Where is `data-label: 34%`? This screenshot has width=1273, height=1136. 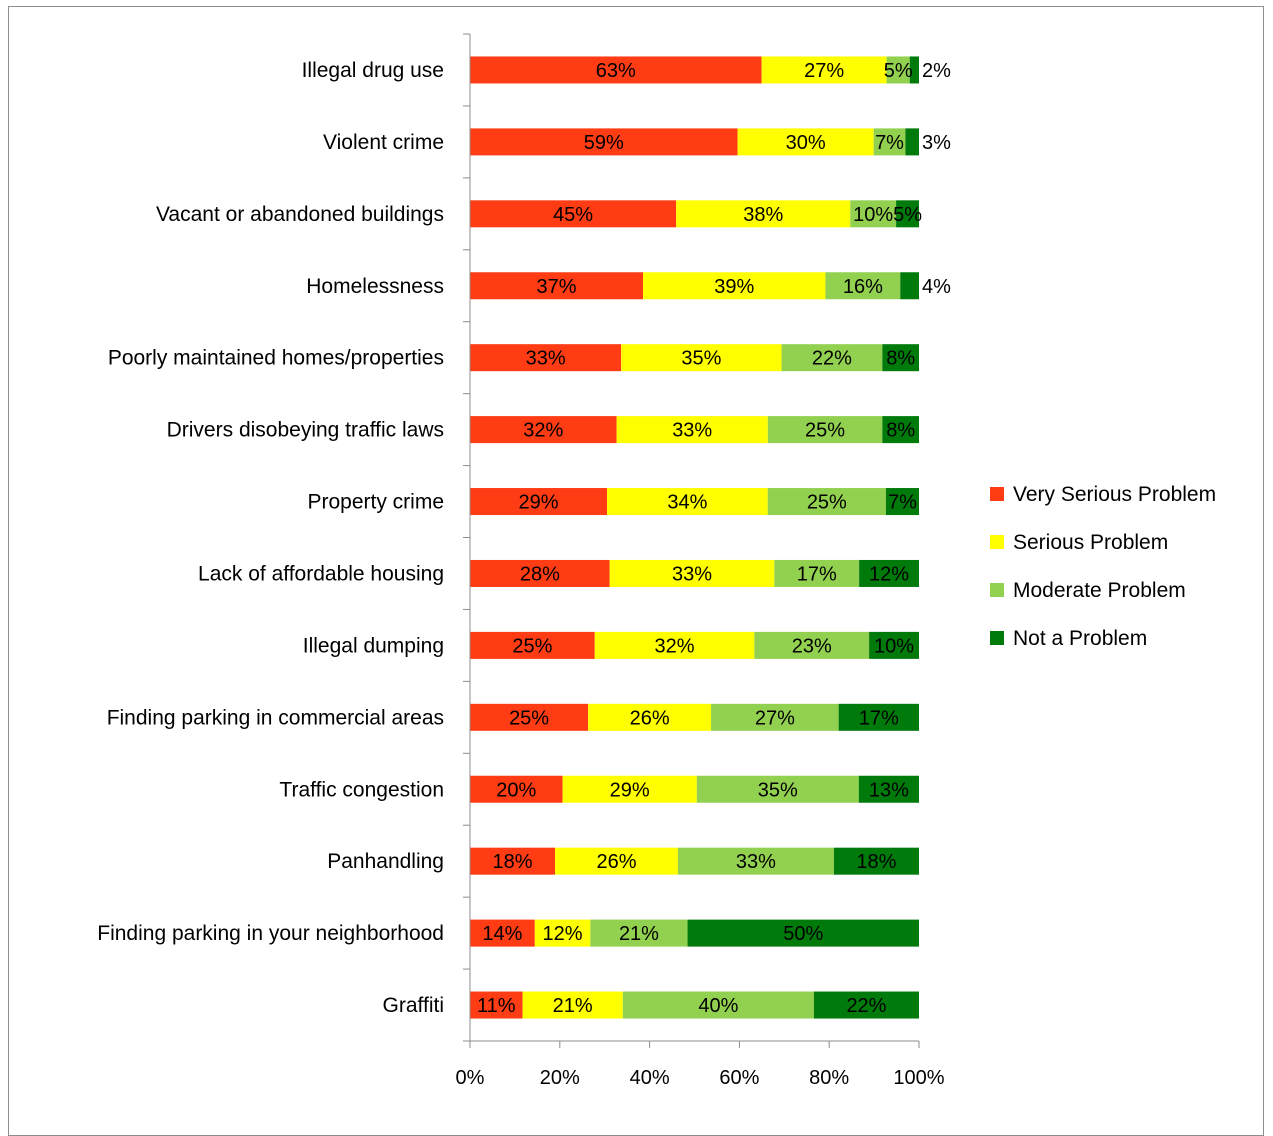
data-label: 34% is located at coordinates (687, 503).